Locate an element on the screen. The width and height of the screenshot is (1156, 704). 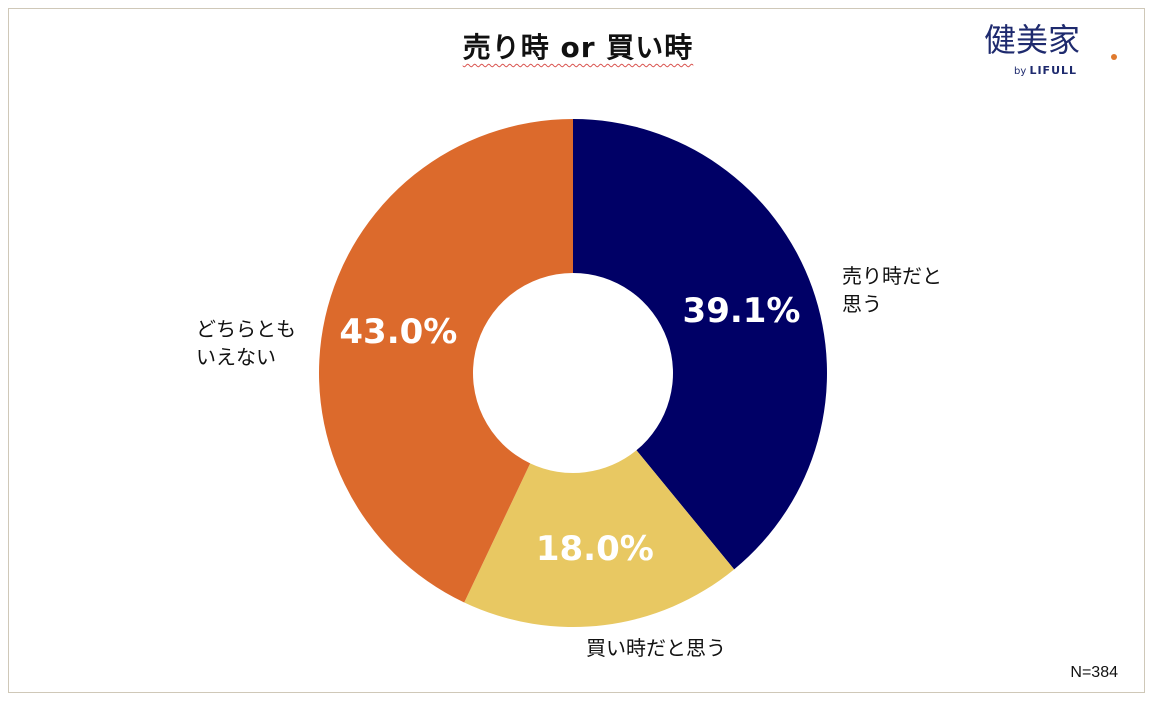
chart-title: 売り時 or 買い時 is located at coordinates (578, 46).